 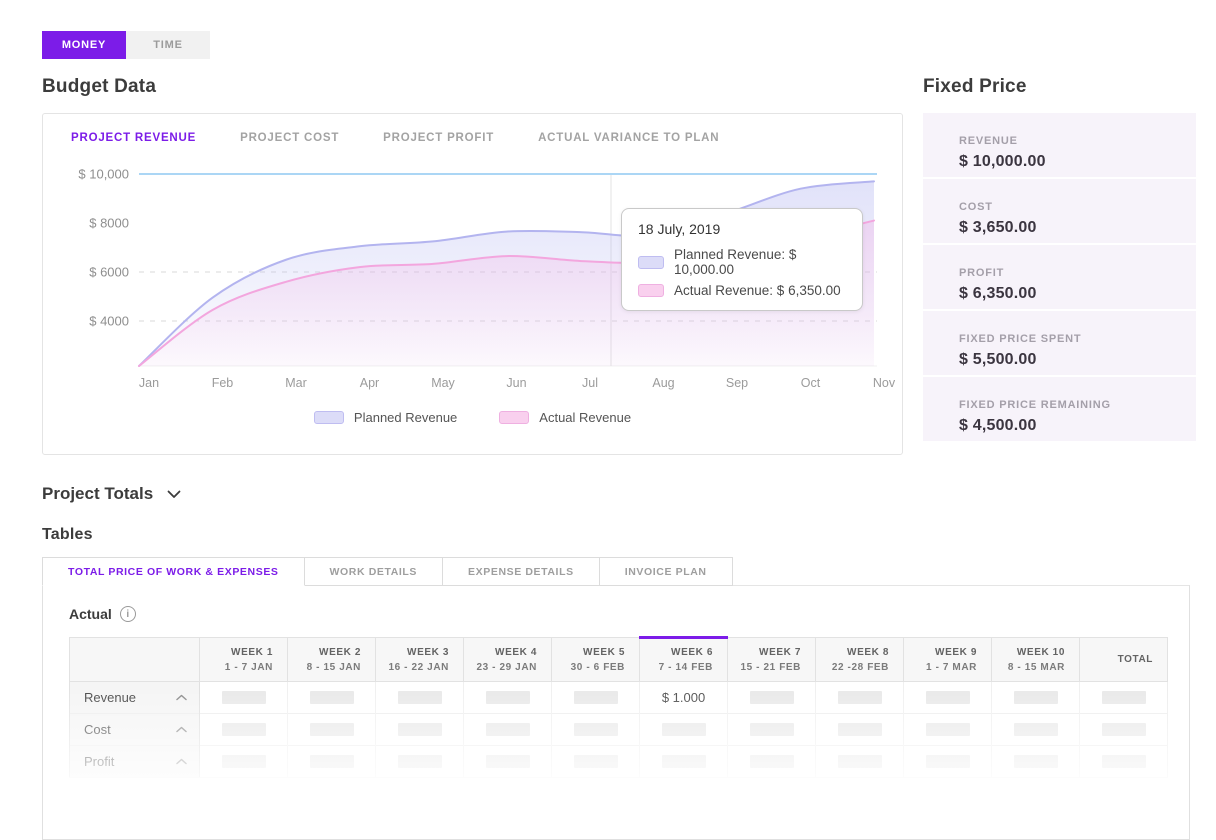 What do you see at coordinates (109, 223) in the screenshot?
I see `svg-text: $ 8000` at bounding box center [109, 223].